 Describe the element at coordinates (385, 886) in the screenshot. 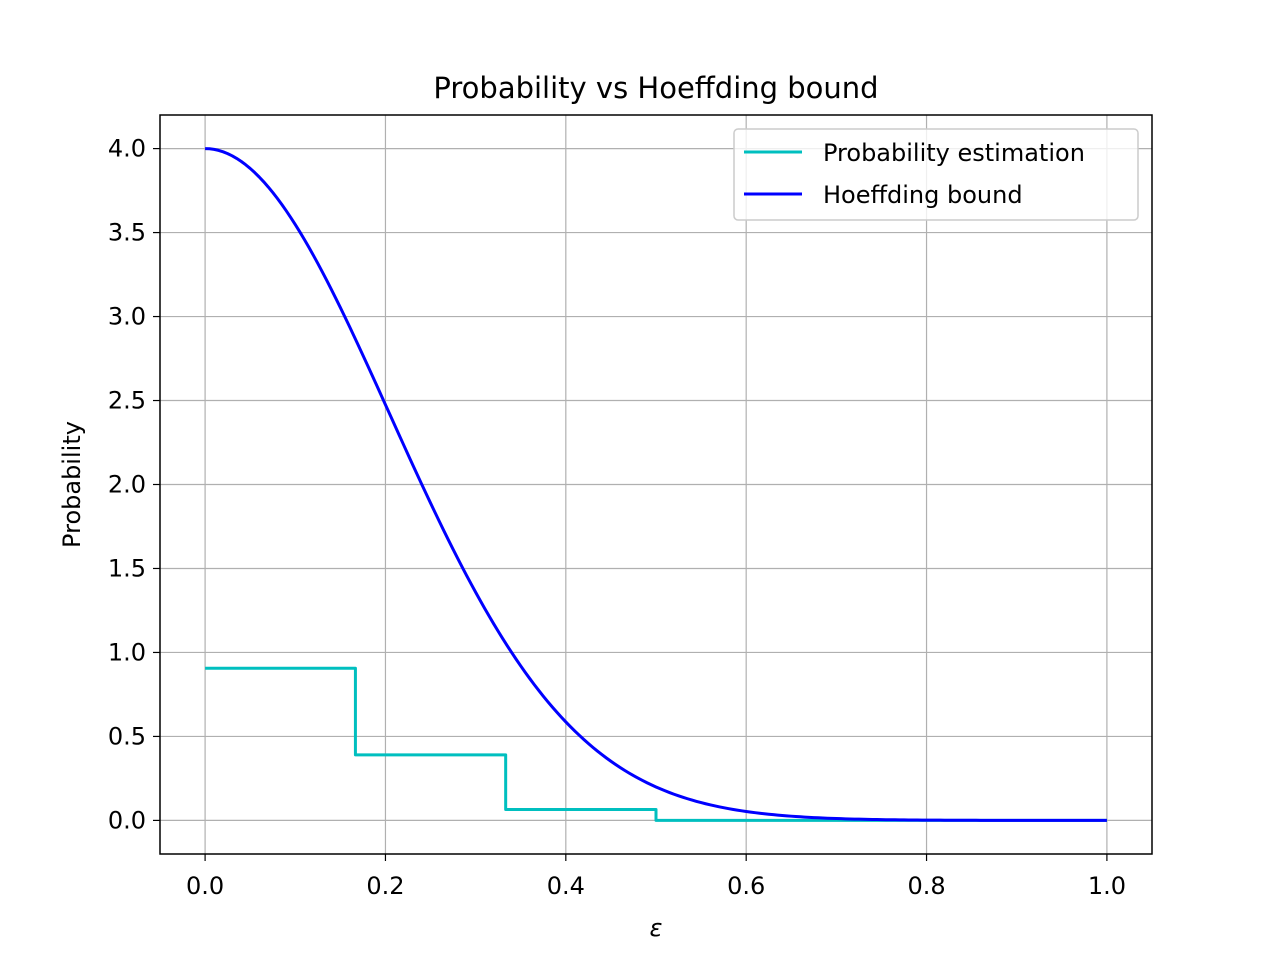

I see `x-tick-label: 0.2` at that location.